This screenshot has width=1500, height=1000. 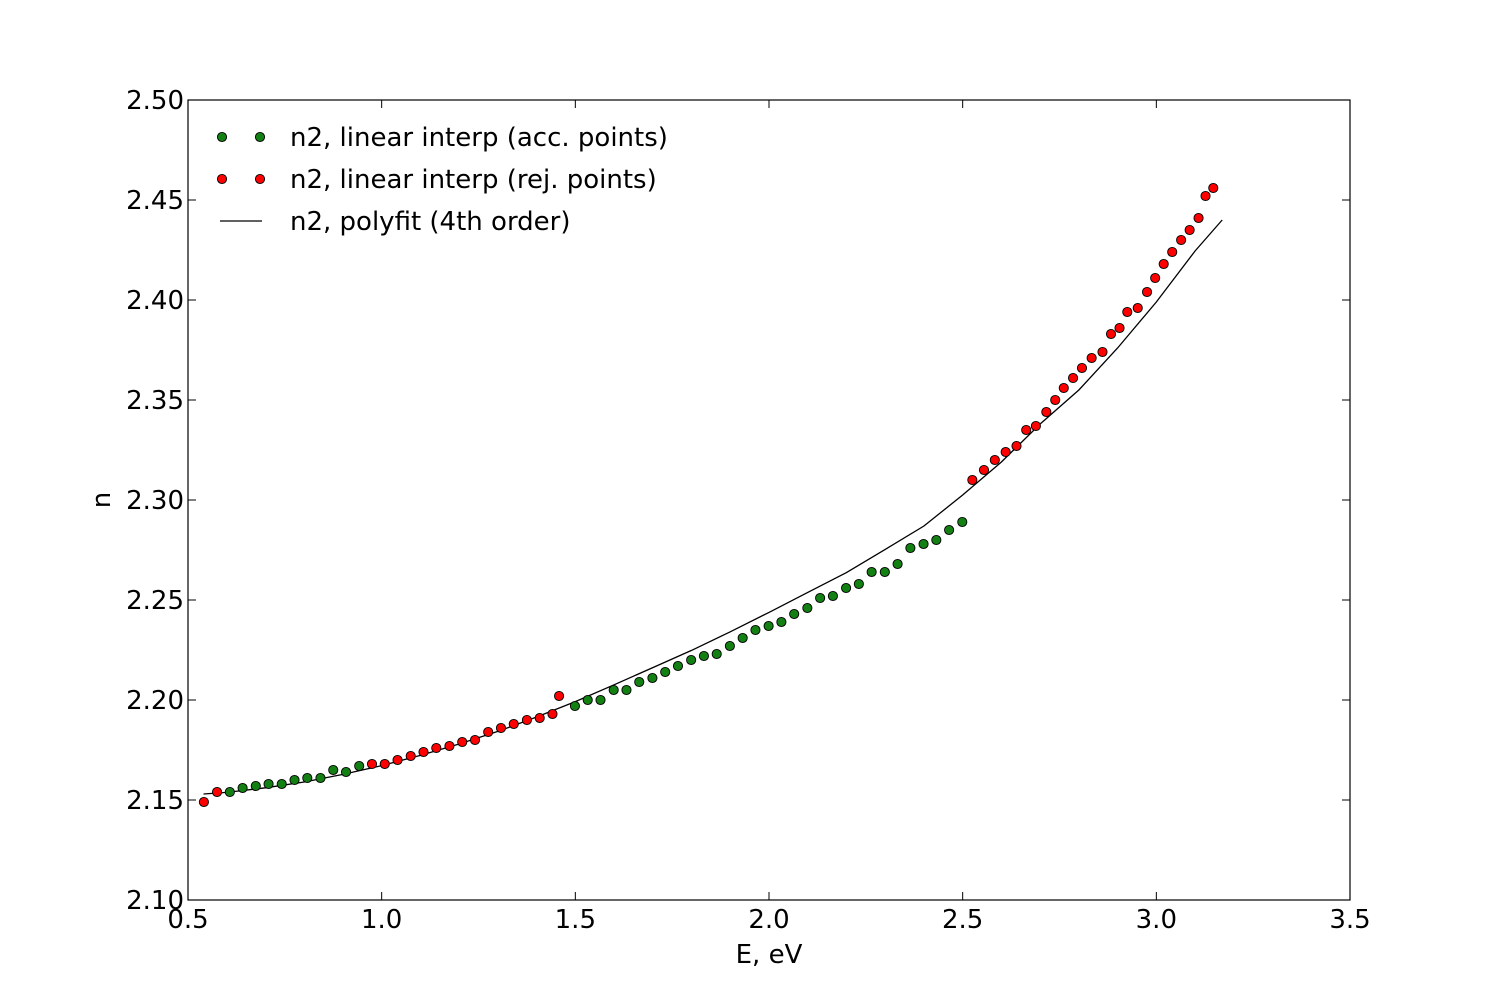 What do you see at coordinates (155, 501) in the screenshot?
I see `y-tick-label: 2.30` at bounding box center [155, 501].